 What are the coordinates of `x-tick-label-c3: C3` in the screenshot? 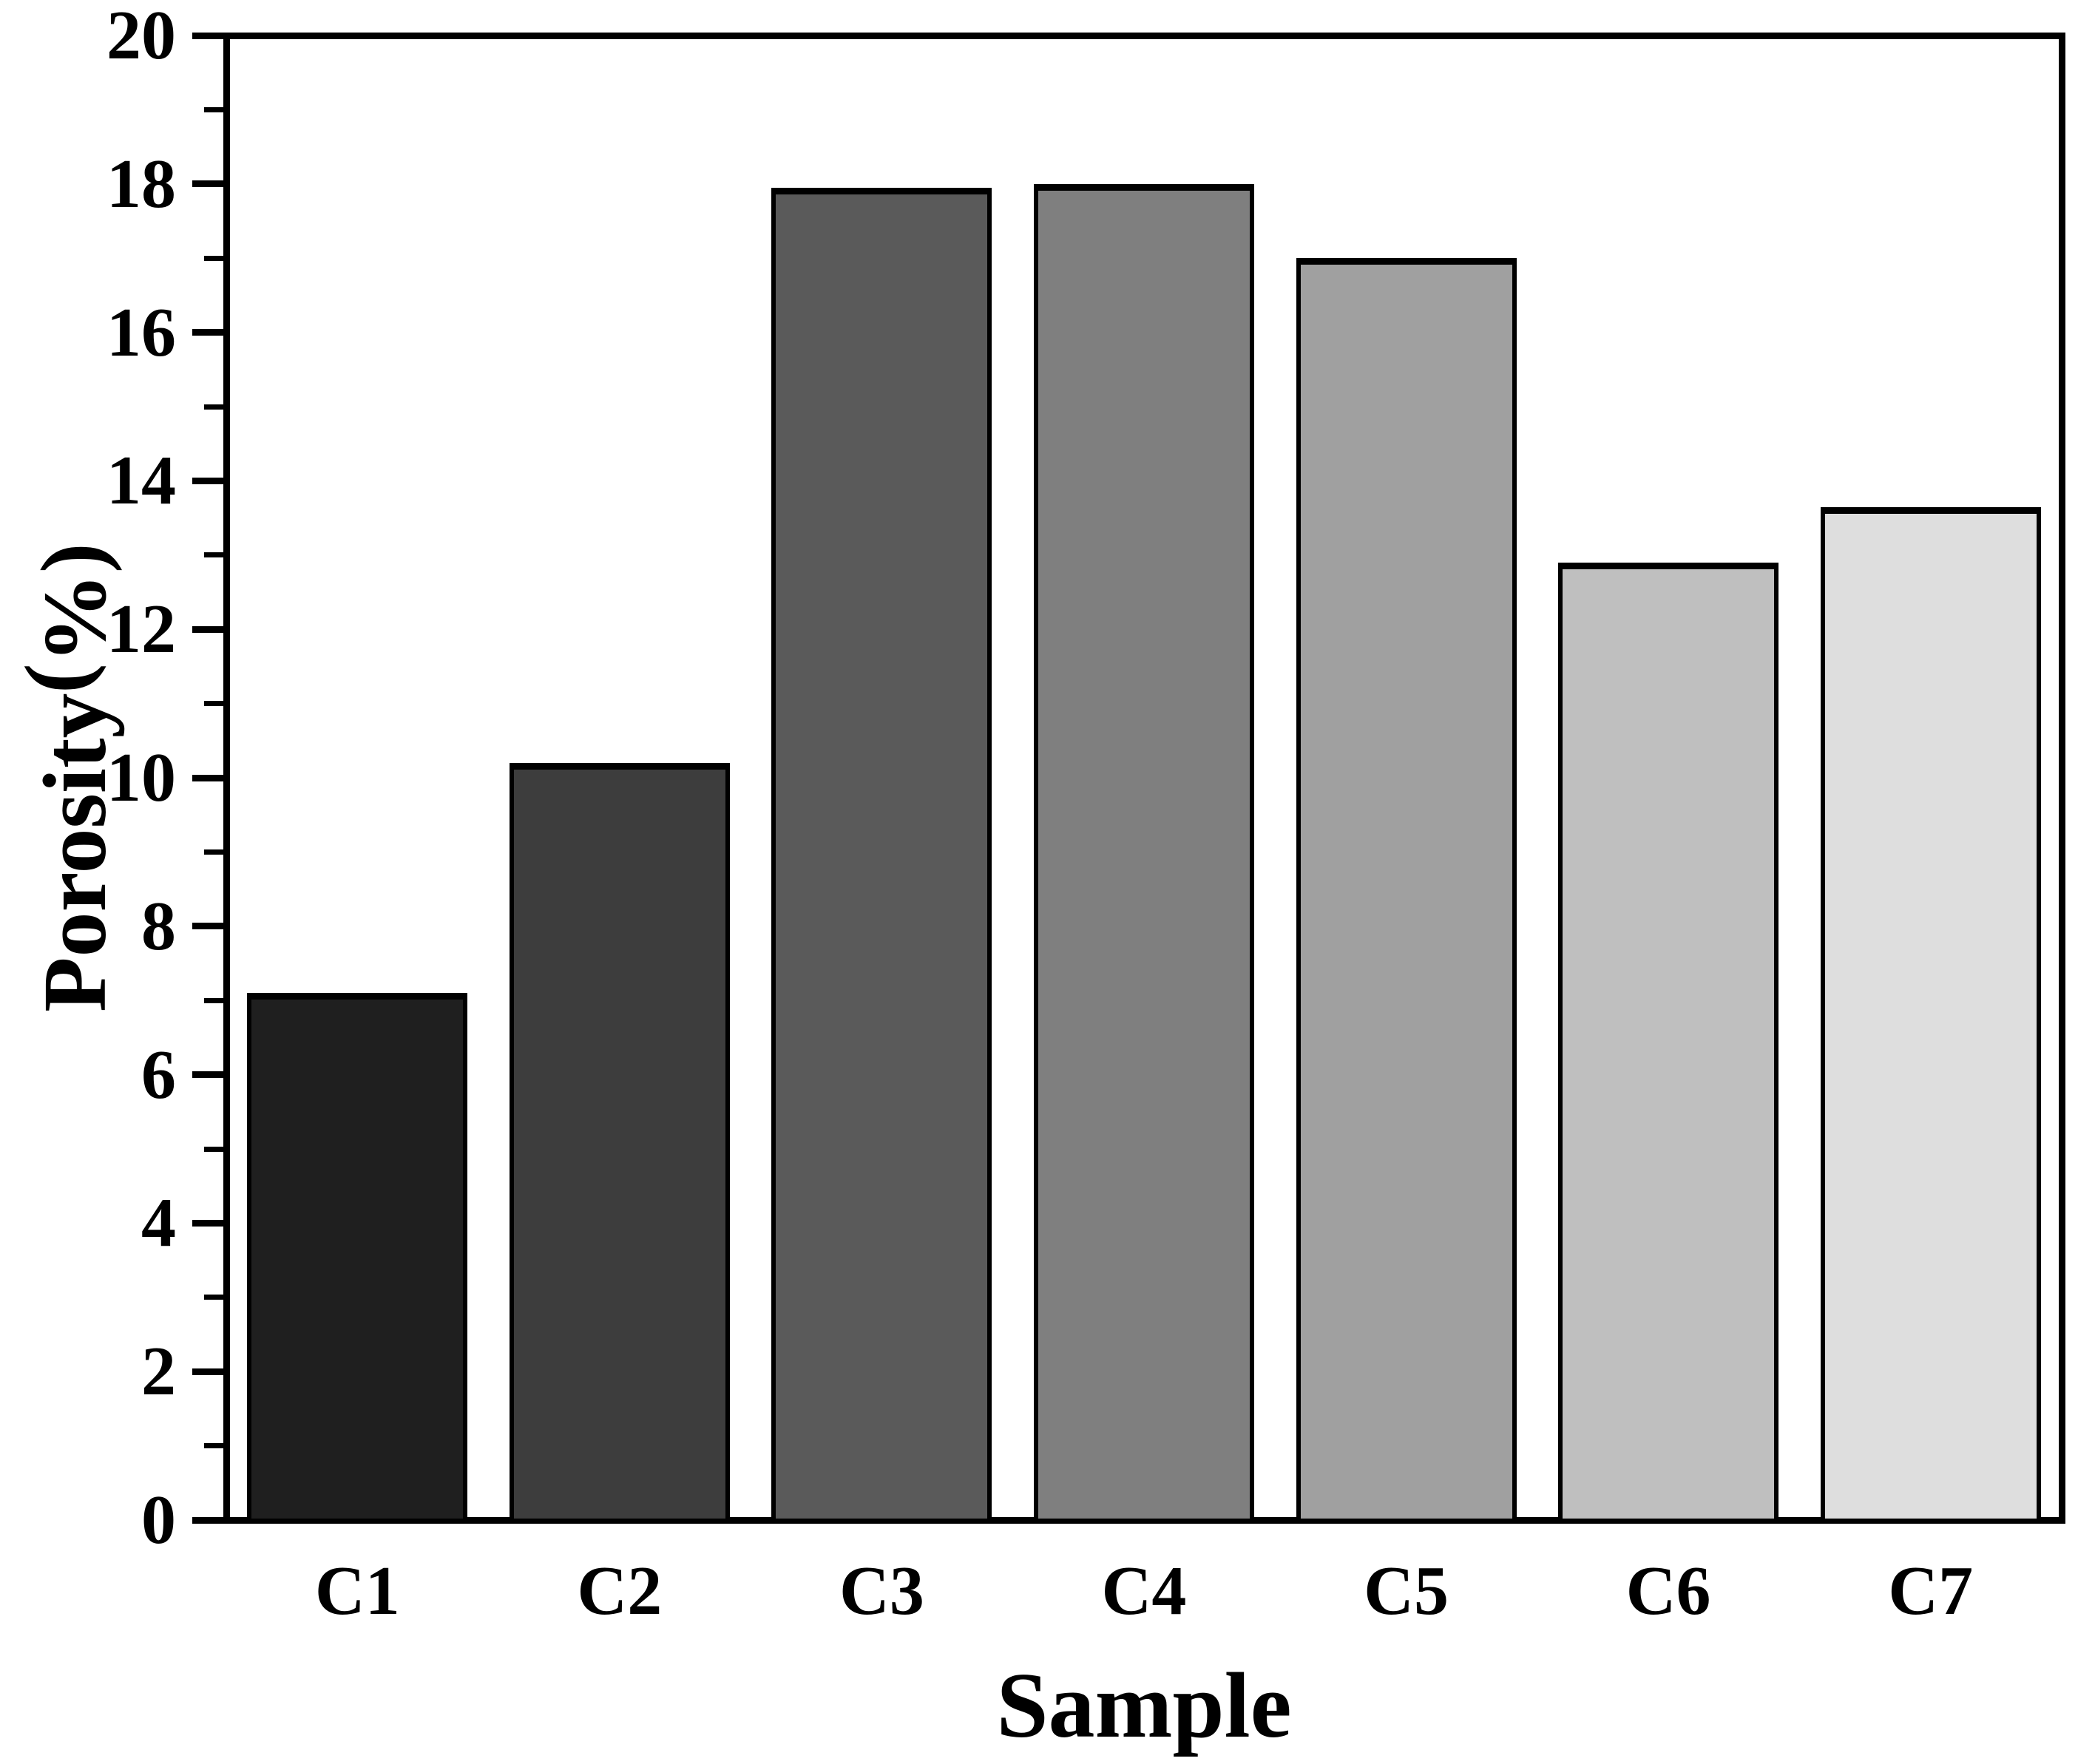 It's located at (881, 1591).